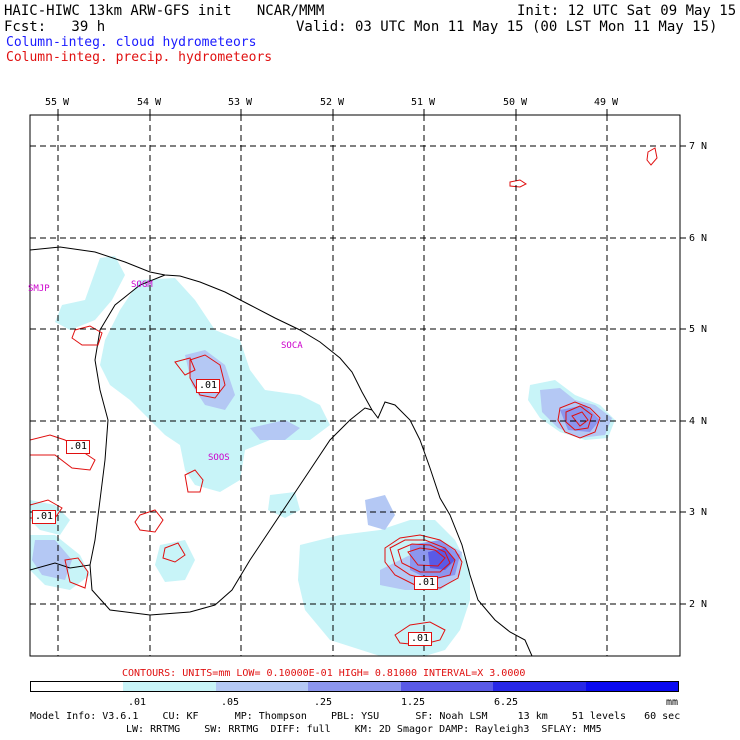 Image resolution: width=740 pixels, height=740 pixels. Describe the element at coordinates (164, 11) in the screenshot. I see `model-title: HAIC-HIWC 13km ARW-GFS init NCAR/MMM` at that location.